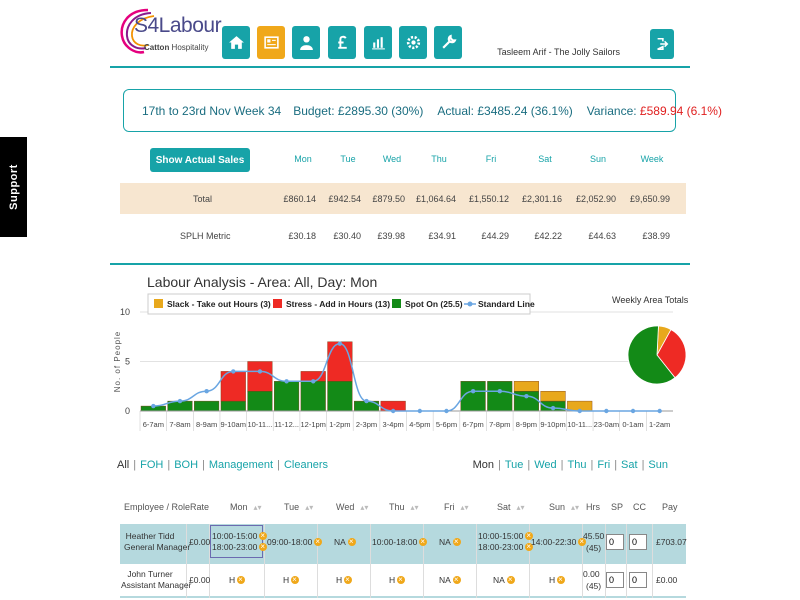  Describe the element at coordinates (545, 465) in the screenshot. I see `day-filter-wed: Wed` at that location.